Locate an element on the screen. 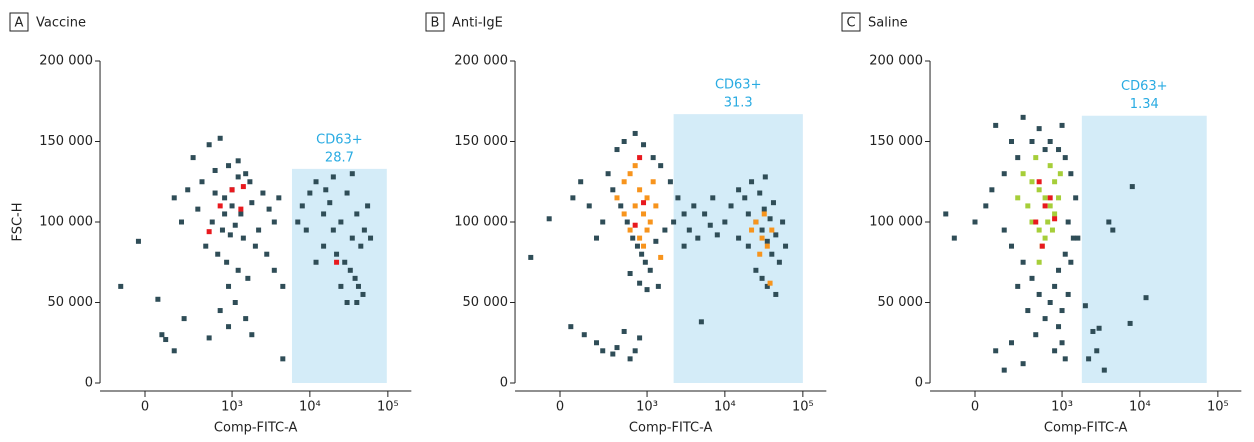 The width and height of the screenshot is (1254, 442). y-tick-label: 50 000 is located at coordinates (901, 302).